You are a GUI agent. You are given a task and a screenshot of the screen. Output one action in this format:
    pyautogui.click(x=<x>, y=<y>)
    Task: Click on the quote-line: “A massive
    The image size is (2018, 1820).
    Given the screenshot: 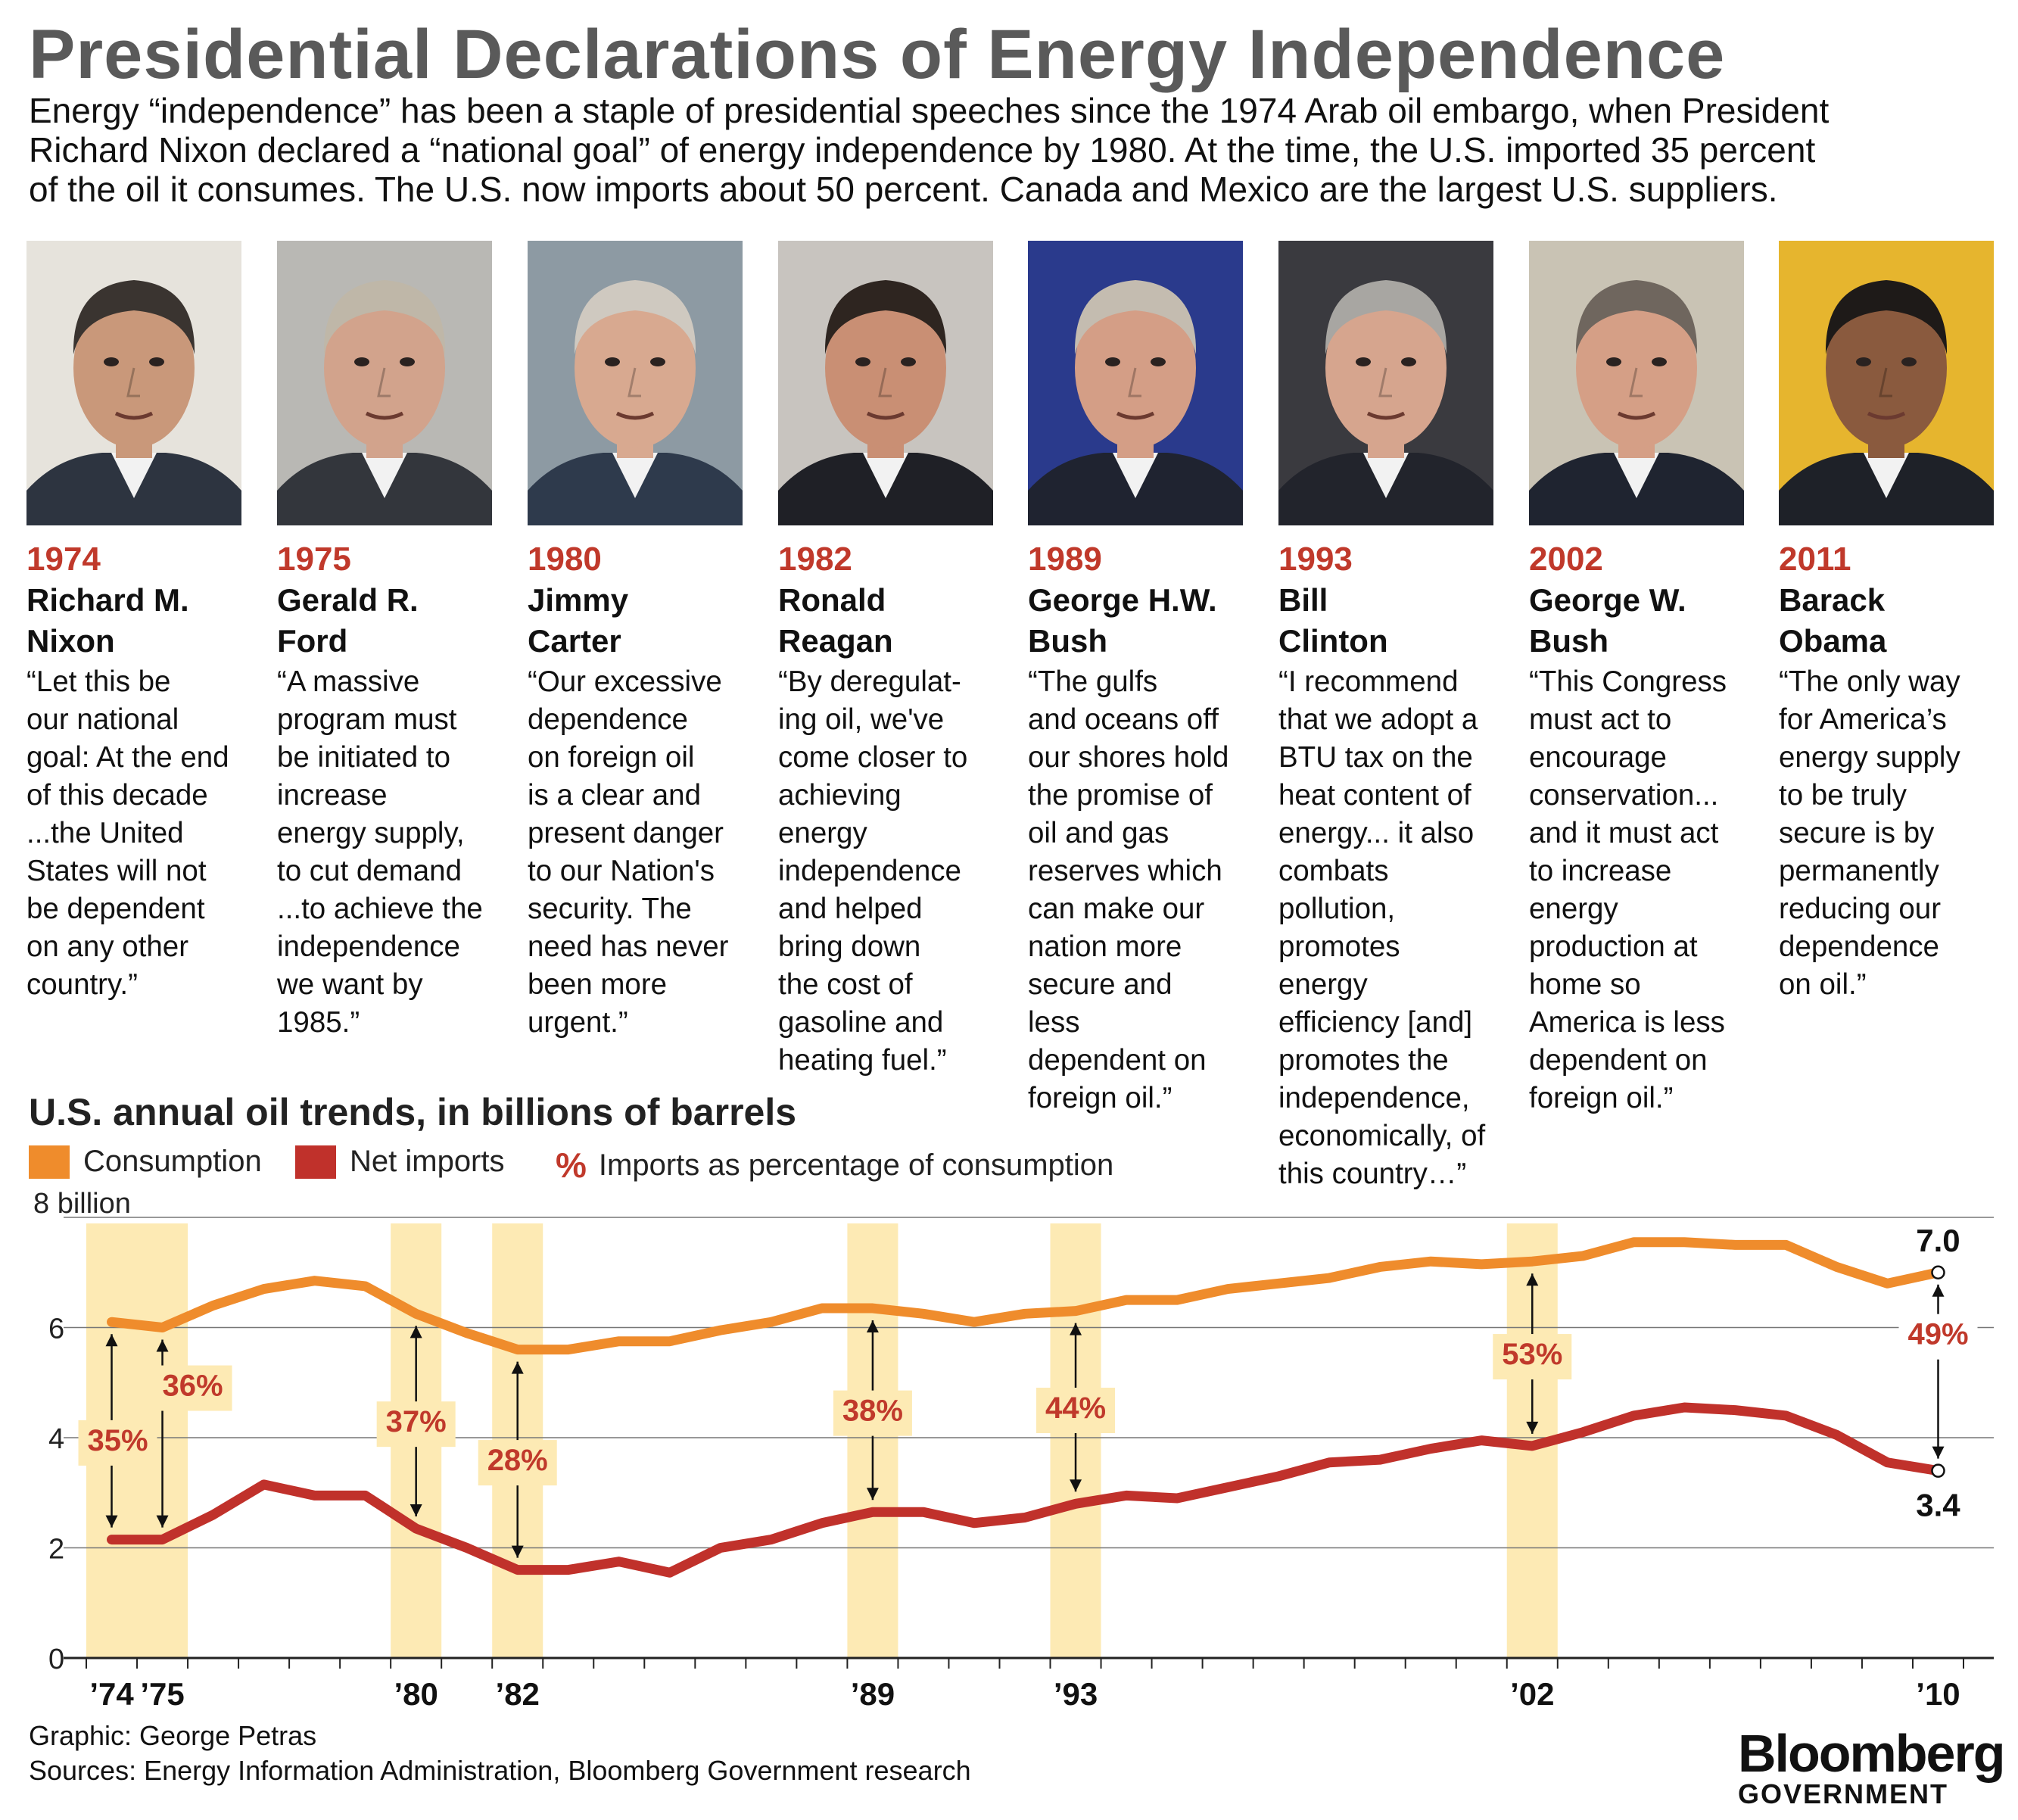 What is the action you would take?
    pyautogui.click(x=349, y=681)
    